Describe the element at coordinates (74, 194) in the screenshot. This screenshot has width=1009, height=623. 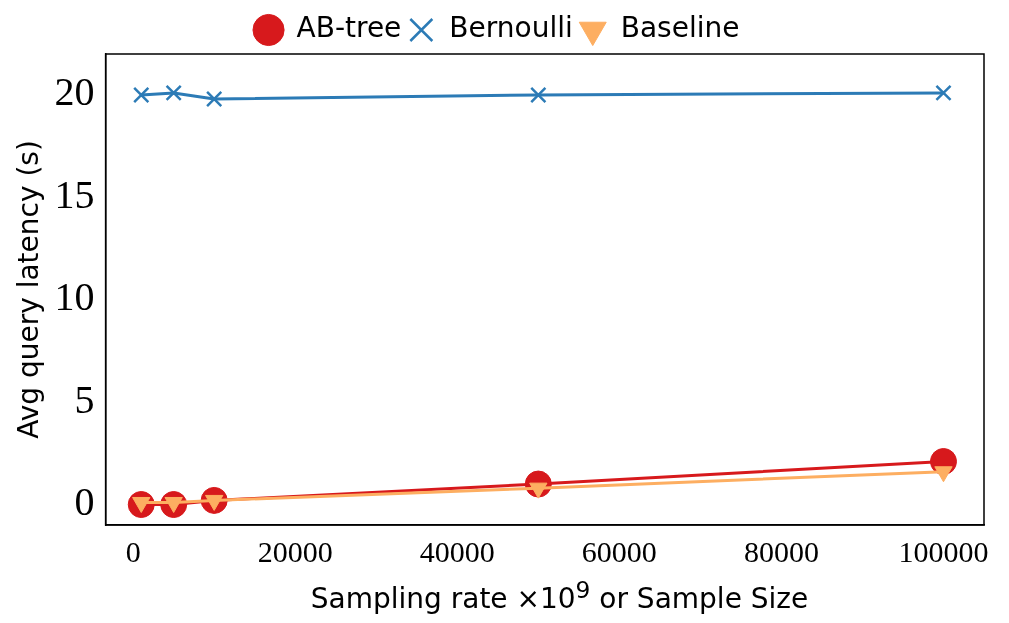
I see `y-tick-label: 15` at that location.